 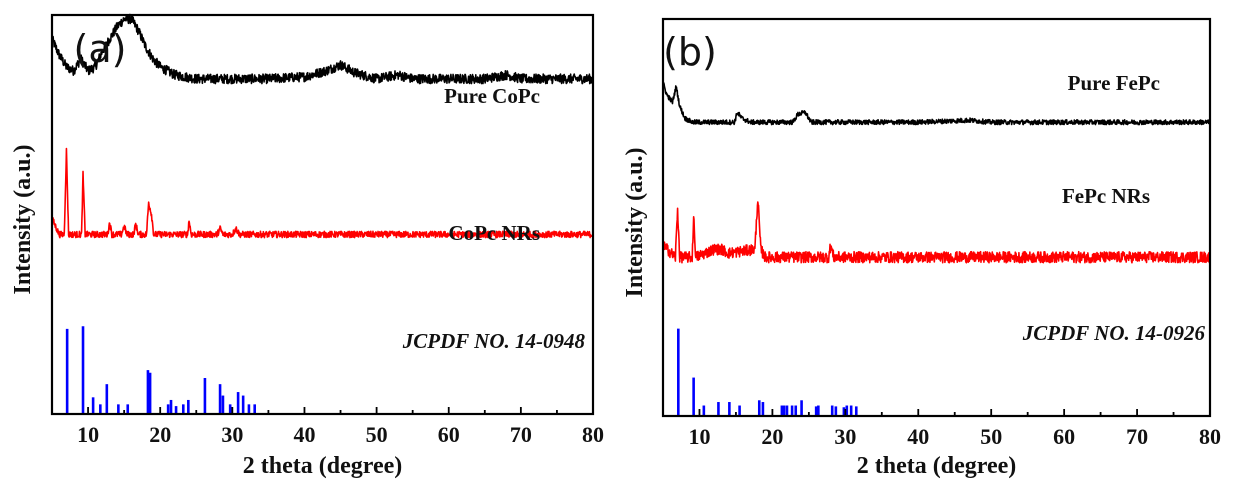 What do you see at coordinates (322, 193) in the screenshot?
I see `series-line-copc-nrs` at bounding box center [322, 193].